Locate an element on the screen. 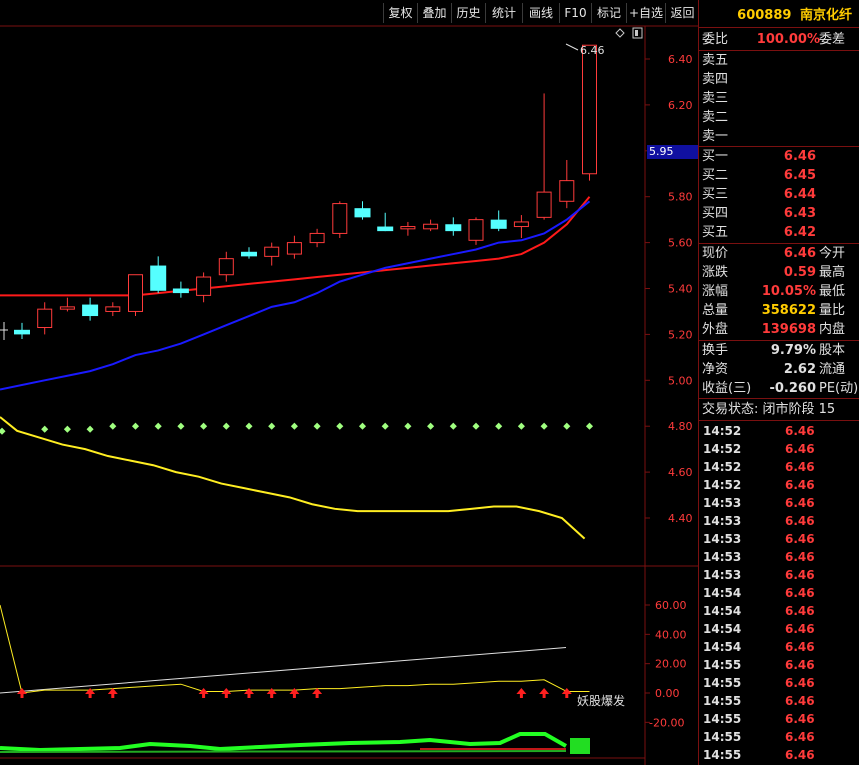 The width and height of the screenshot is (859, 765). price-tick-label: 5.00 is located at coordinates (680, 380).